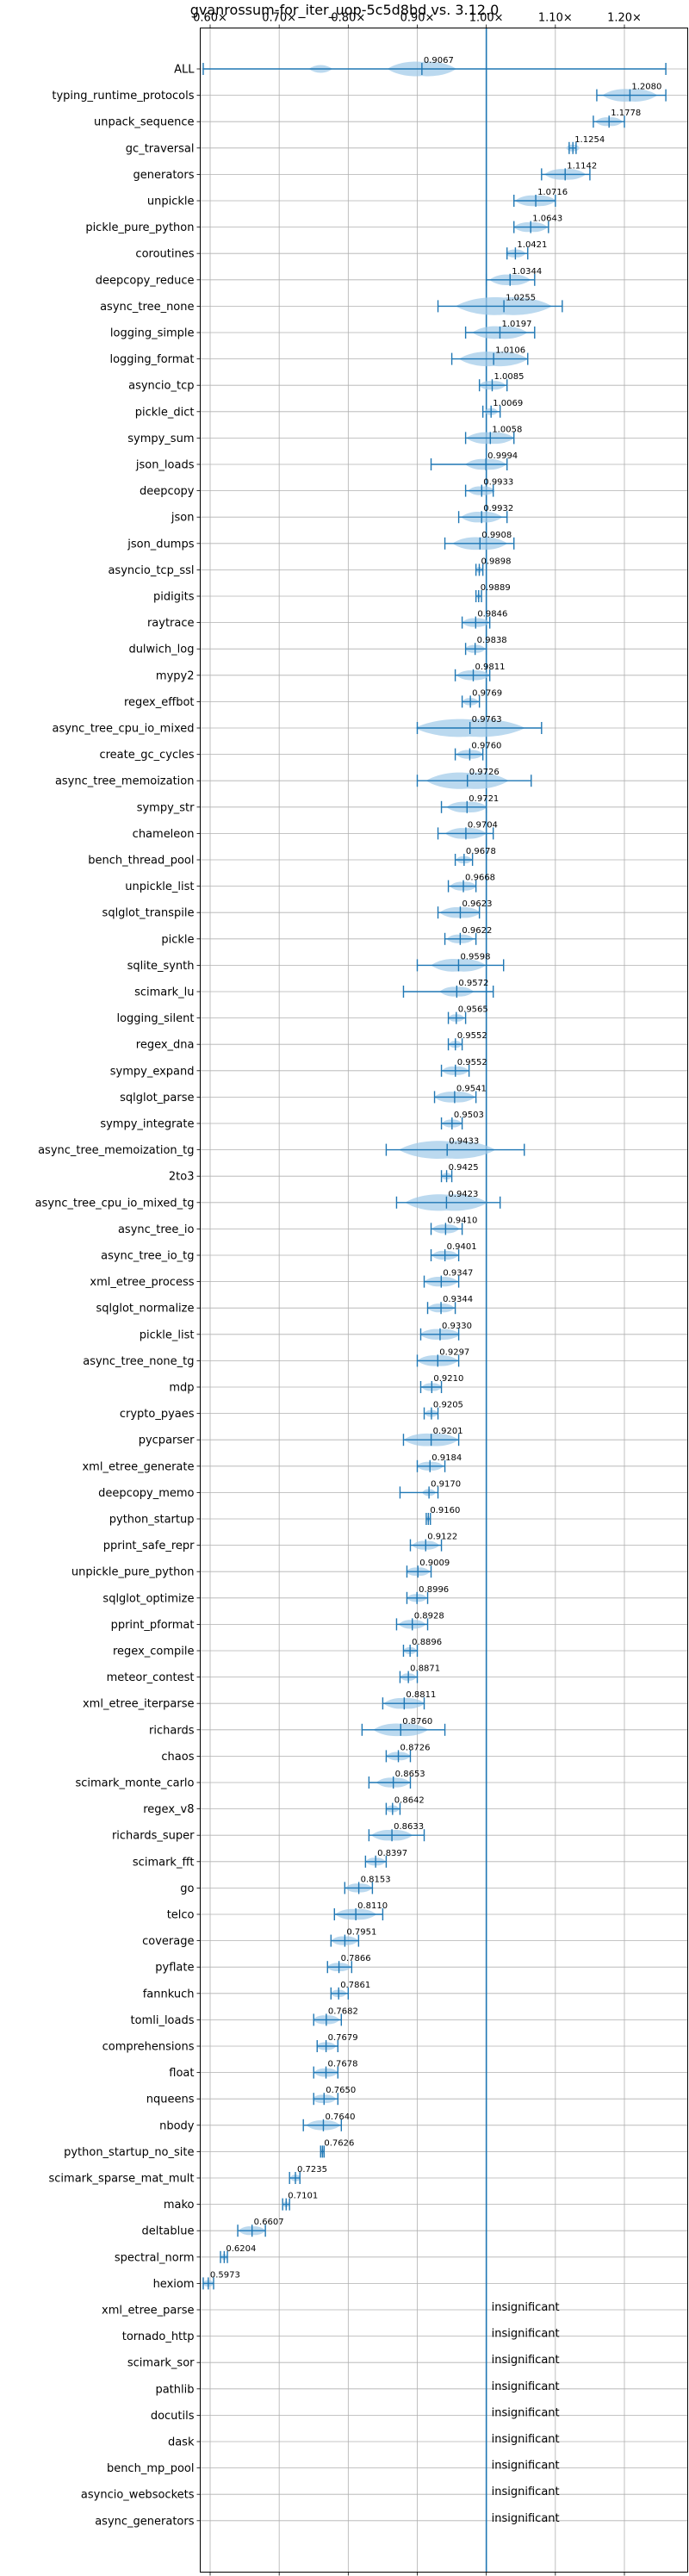 The image size is (689, 2576). What do you see at coordinates (142, 1283) in the screenshot?
I see `benchmark-label: xml_etree_process` at bounding box center [142, 1283].